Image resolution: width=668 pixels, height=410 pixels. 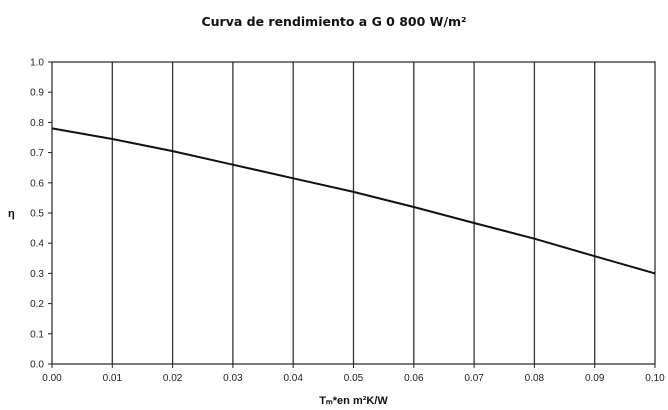 I want to click on x-tick-label: 0.05, so click(x=354, y=378).